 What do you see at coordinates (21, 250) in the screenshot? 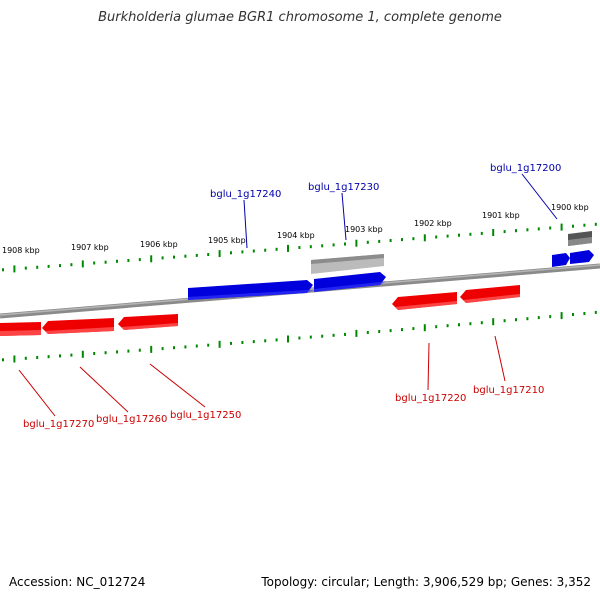
I see `ruler-label: 1908 kbp` at bounding box center [21, 250].